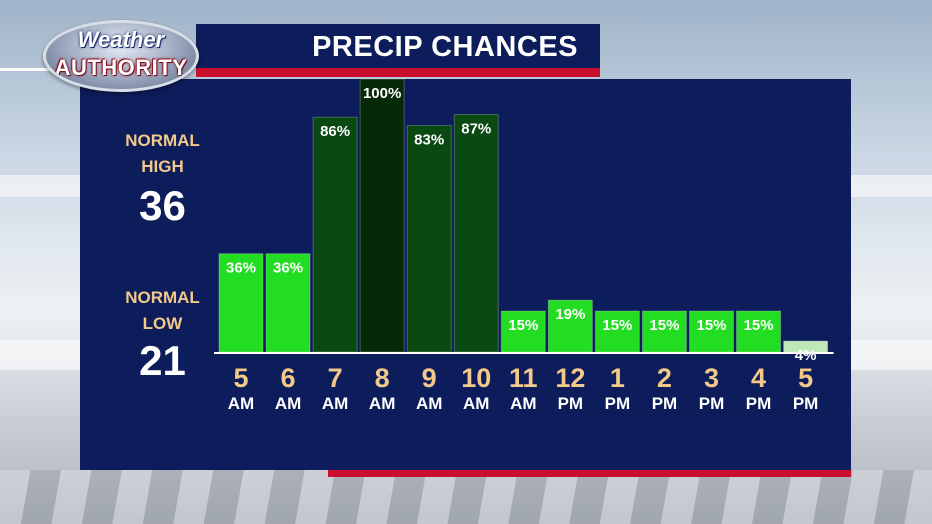 The image size is (932, 524). I want to click on x-tick-period-4: AM, so click(429, 403).